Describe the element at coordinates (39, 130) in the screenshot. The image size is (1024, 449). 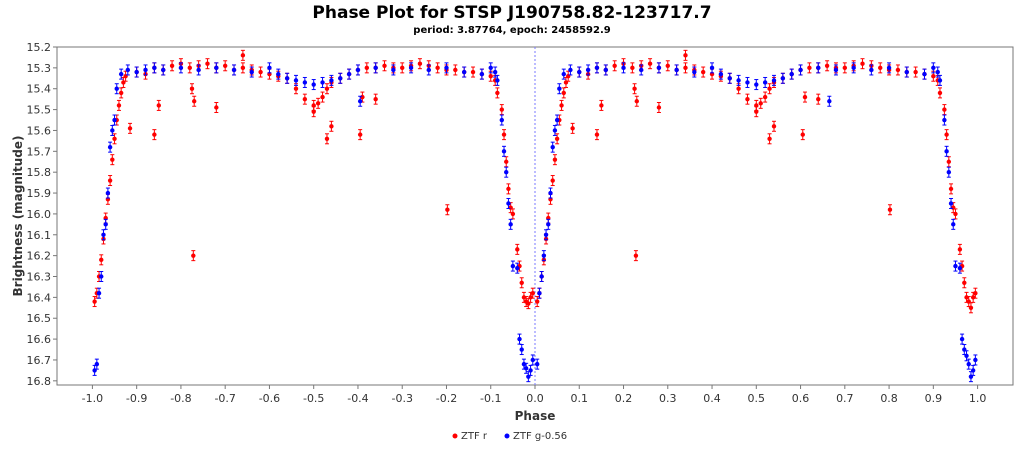
I see `y-tick-label: 15.6` at that location.